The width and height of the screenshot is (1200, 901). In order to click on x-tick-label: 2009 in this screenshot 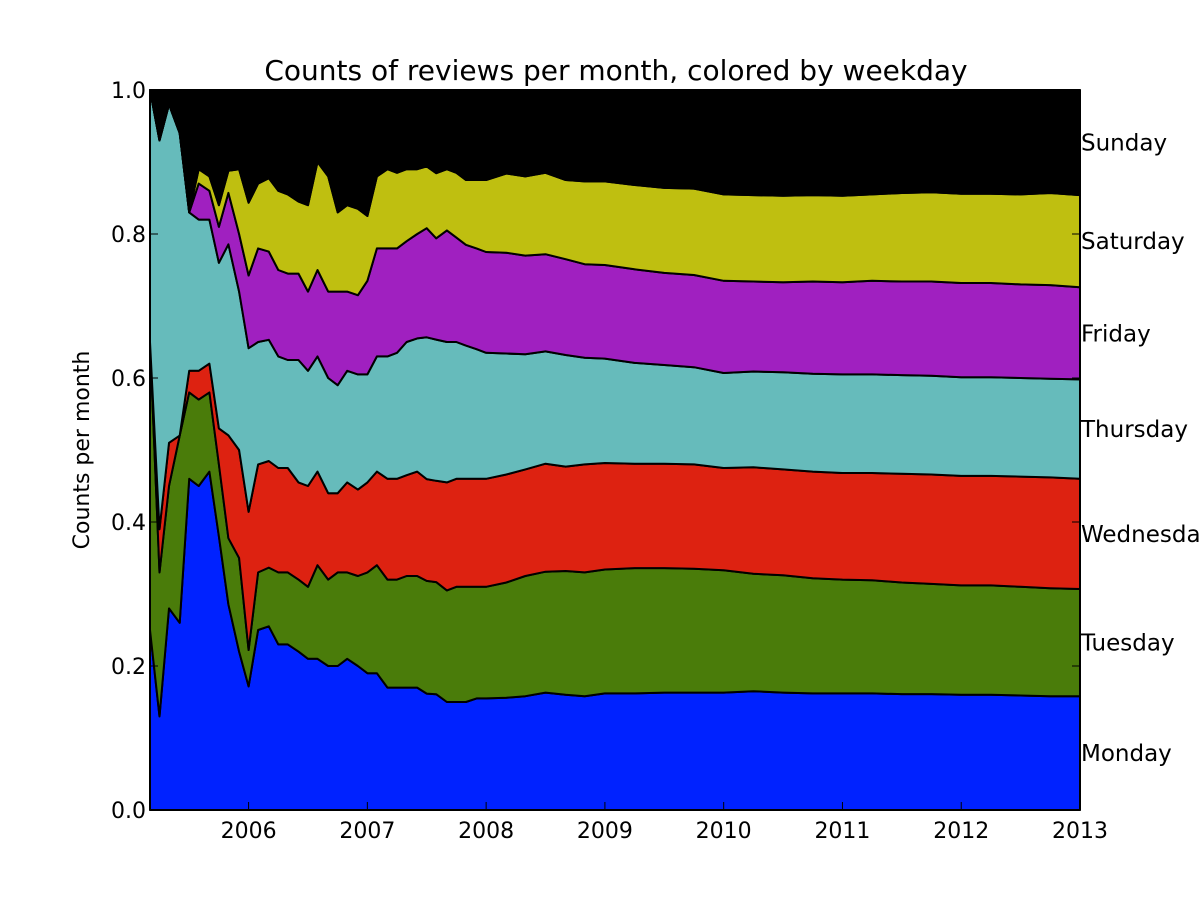, I will do `click(605, 831)`.